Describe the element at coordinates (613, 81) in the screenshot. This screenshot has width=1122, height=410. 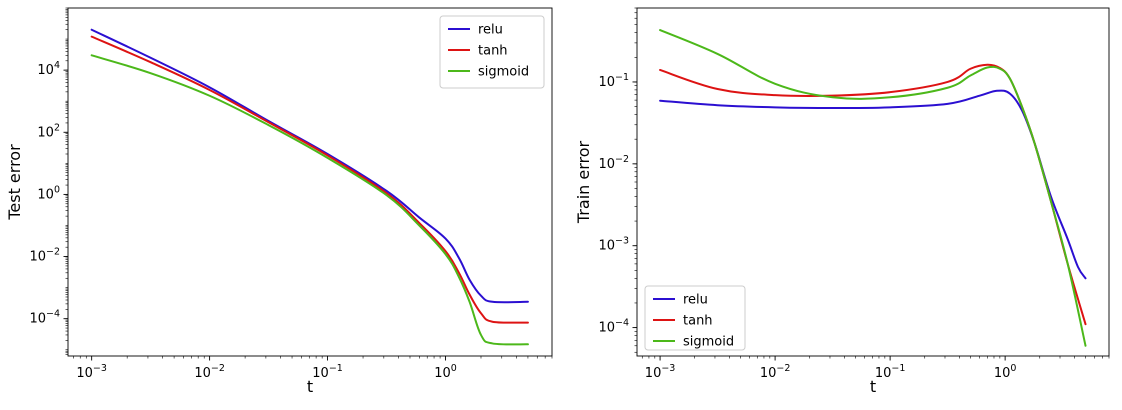
I see `y-tick-label: 10⁻¹` at that location.